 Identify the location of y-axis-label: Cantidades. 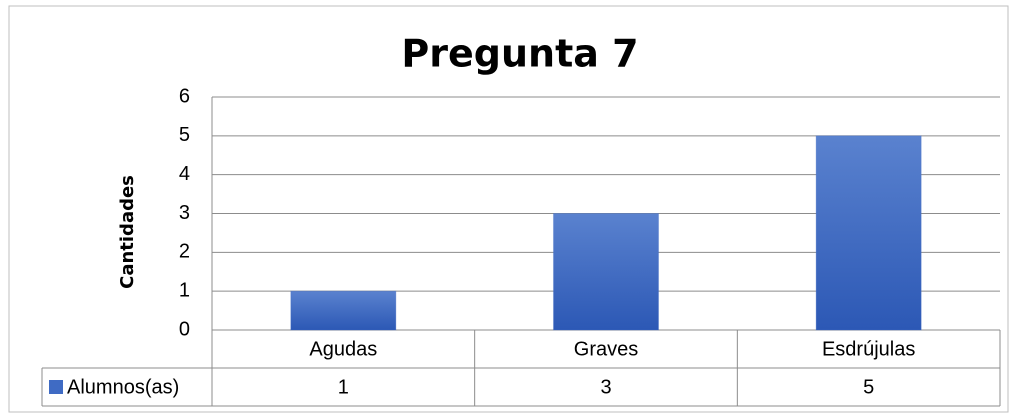
(127, 232).